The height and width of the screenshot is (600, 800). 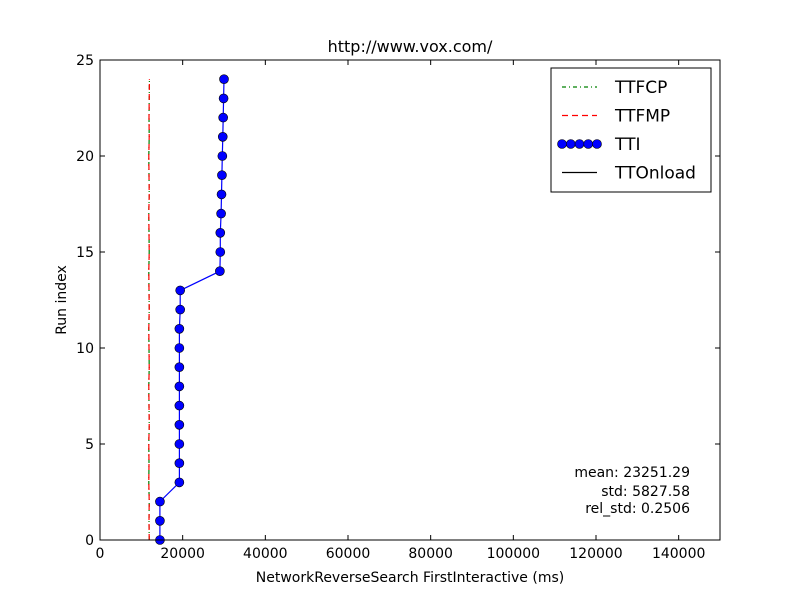 I want to click on stats-std: std: 5827.58, so click(x=645, y=492).